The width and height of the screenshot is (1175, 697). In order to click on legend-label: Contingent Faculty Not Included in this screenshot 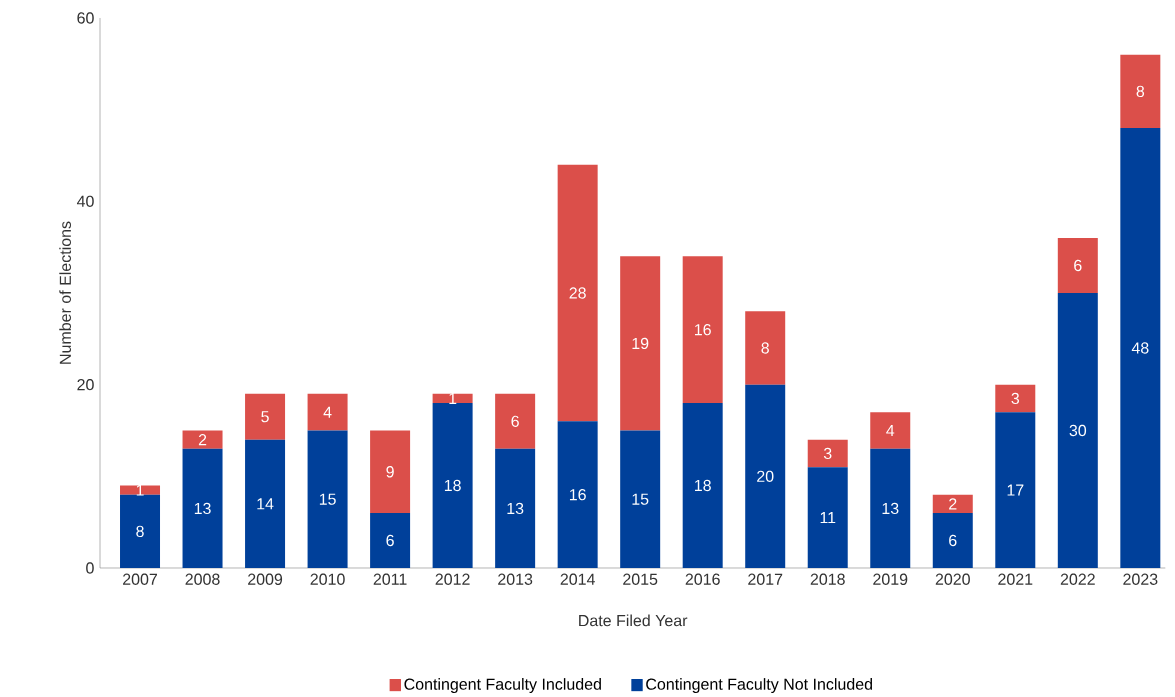, I will do `click(759, 685)`.